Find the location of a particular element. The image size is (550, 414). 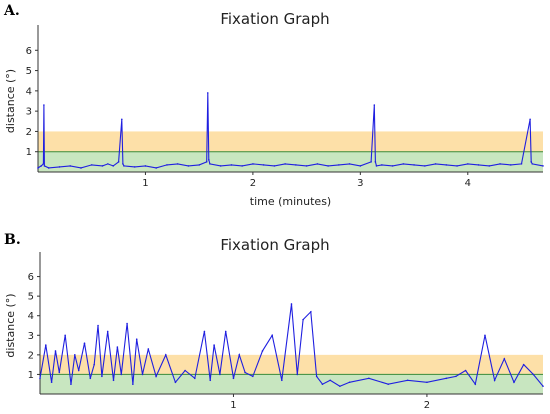

y-tick-label-0: 3 is located at coordinates (29, 112).